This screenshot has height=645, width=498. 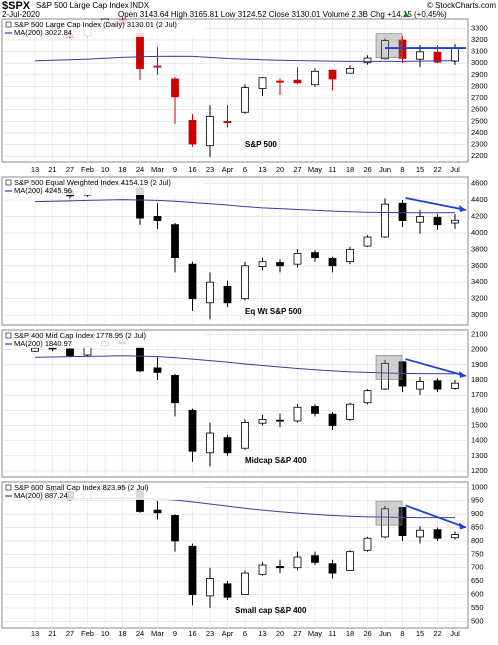 What do you see at coordinates (315, 169) in the screenshot?
I see `x-tick-label: May` at bounding box center [315, 169].